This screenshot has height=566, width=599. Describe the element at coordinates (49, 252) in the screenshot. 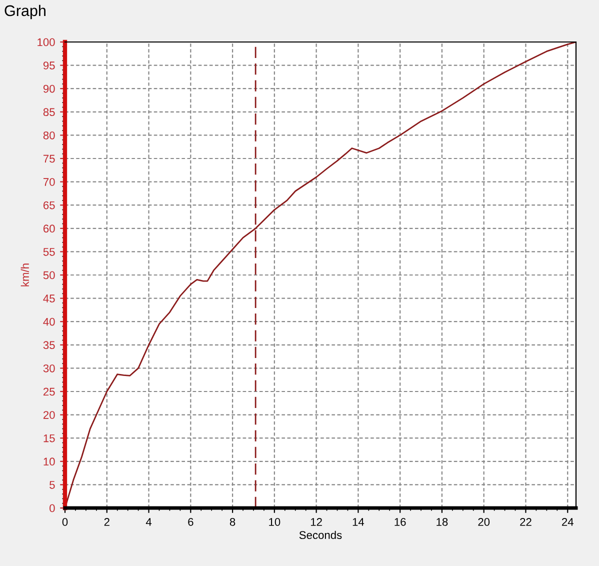

I see `y-tick-label: 55` at that location.